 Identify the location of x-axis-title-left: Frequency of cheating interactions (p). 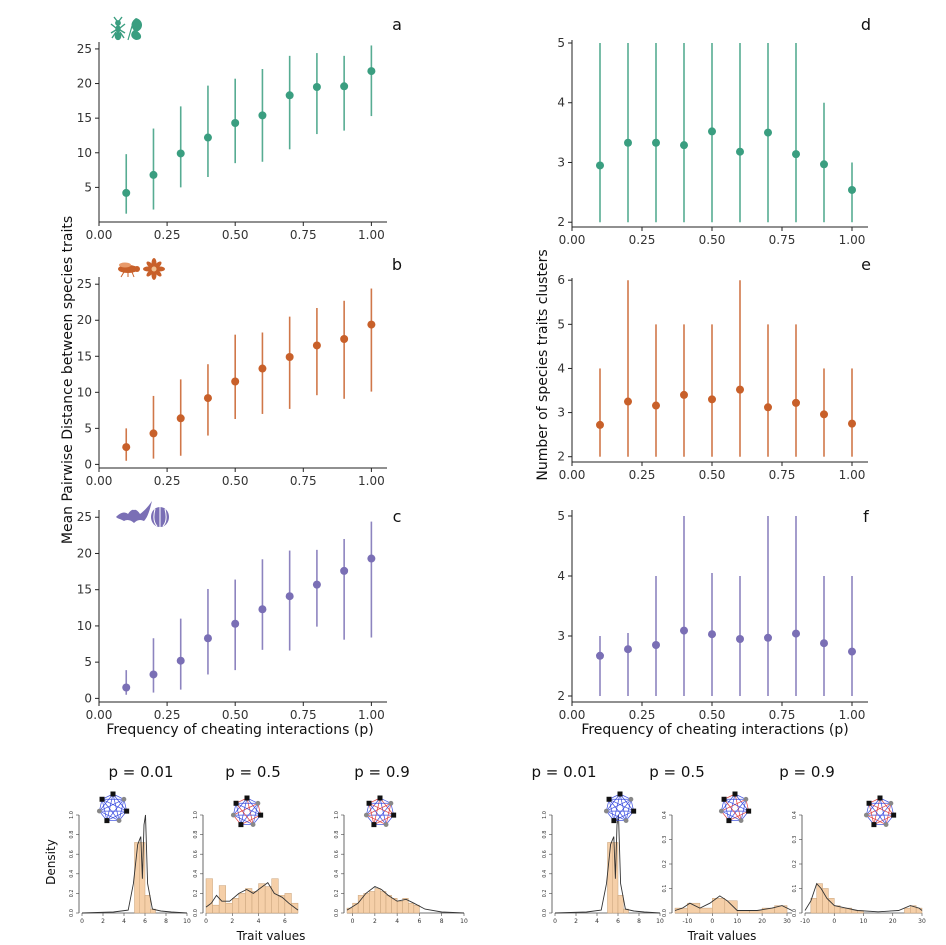
(239, 730).